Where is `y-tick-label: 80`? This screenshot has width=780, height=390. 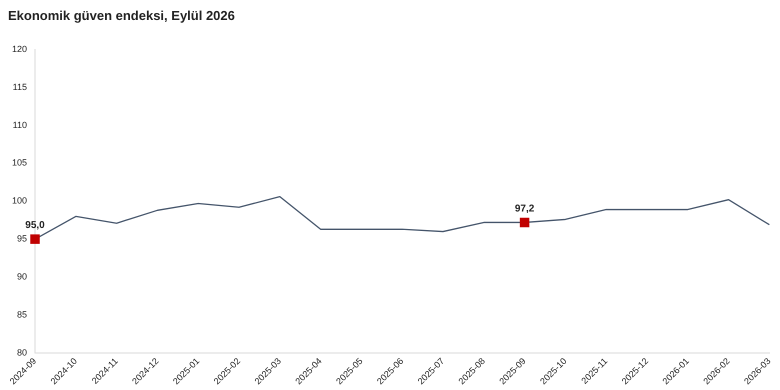
y-tick-label: 80 is located at coordinates (22, 352).